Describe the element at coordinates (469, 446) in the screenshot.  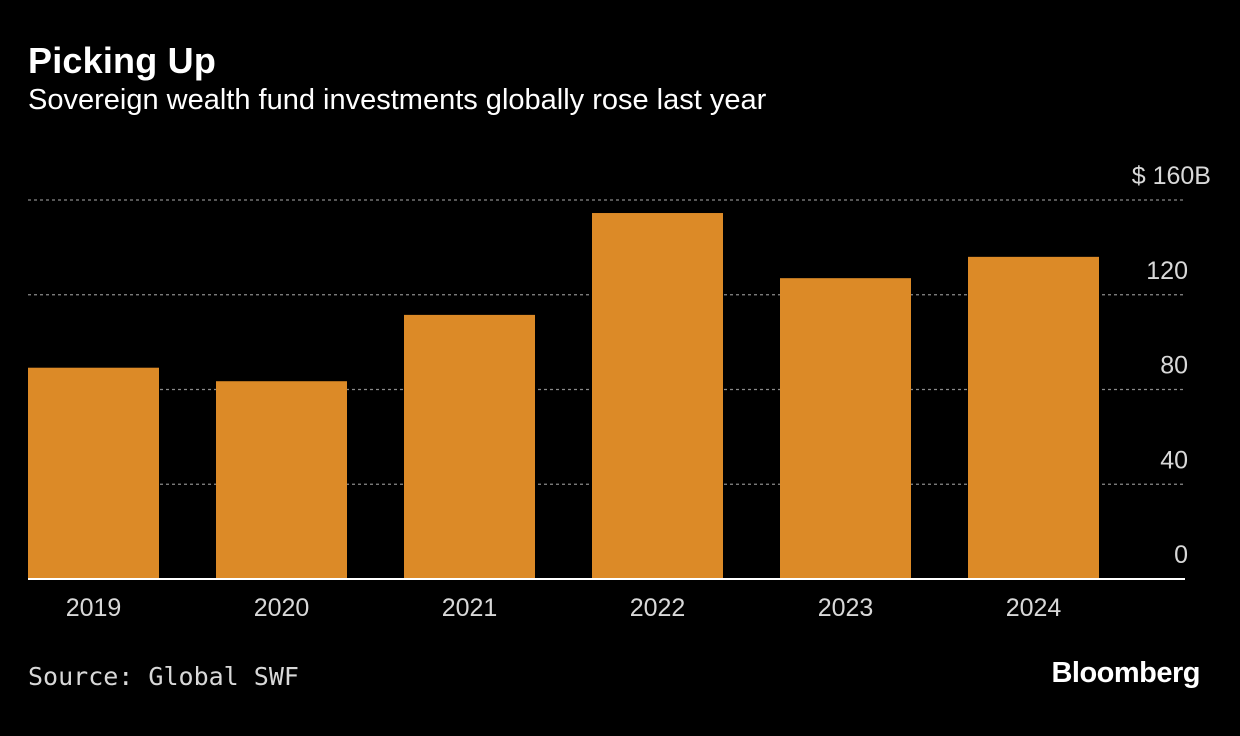
I see `bar-2021` at that location.